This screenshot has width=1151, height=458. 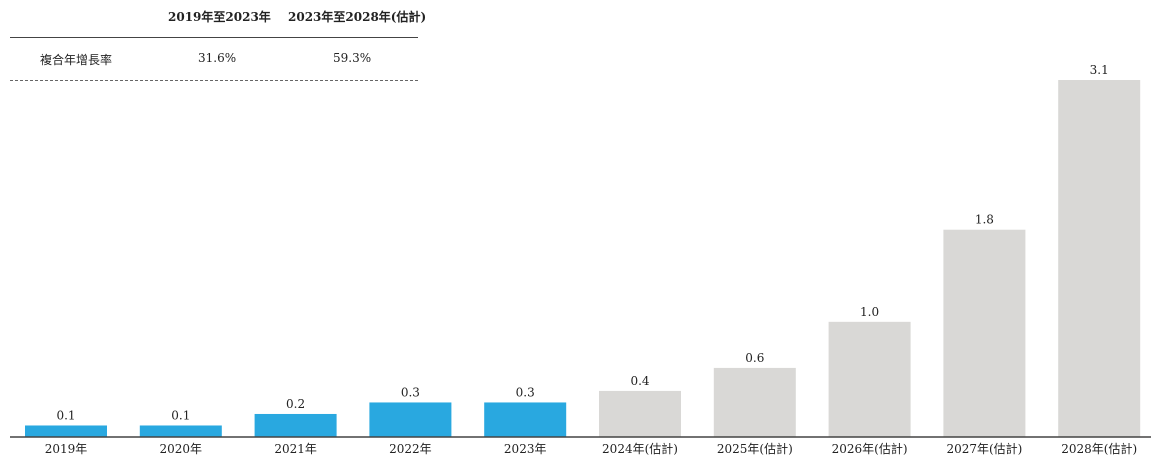 I want to click on table-bottom-rule, so click(x=214, y=80).